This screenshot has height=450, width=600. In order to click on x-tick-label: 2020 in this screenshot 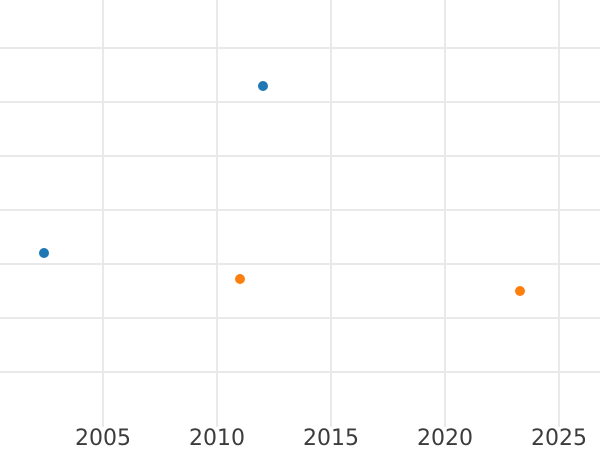, I will do `click(445, 438)`.